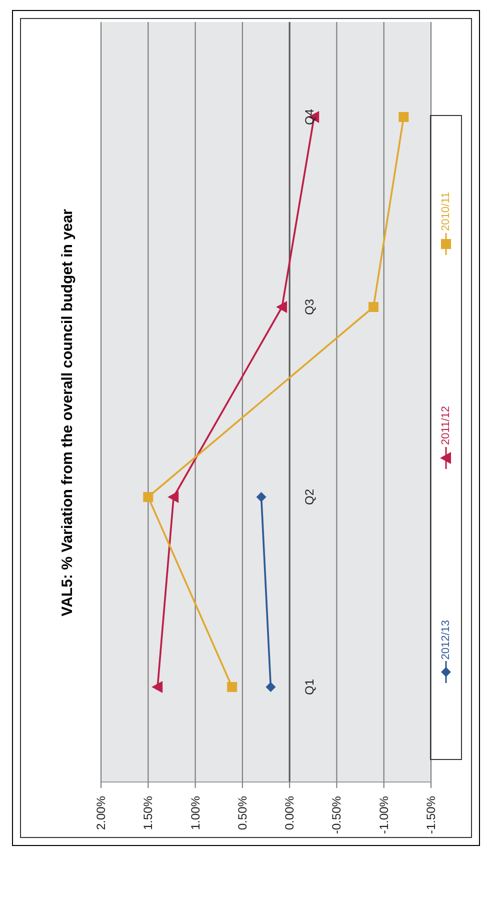  Describe the element at coordinates (431, 815) in the screenshot. I see `x-tick-label: -1.50%` at that location.